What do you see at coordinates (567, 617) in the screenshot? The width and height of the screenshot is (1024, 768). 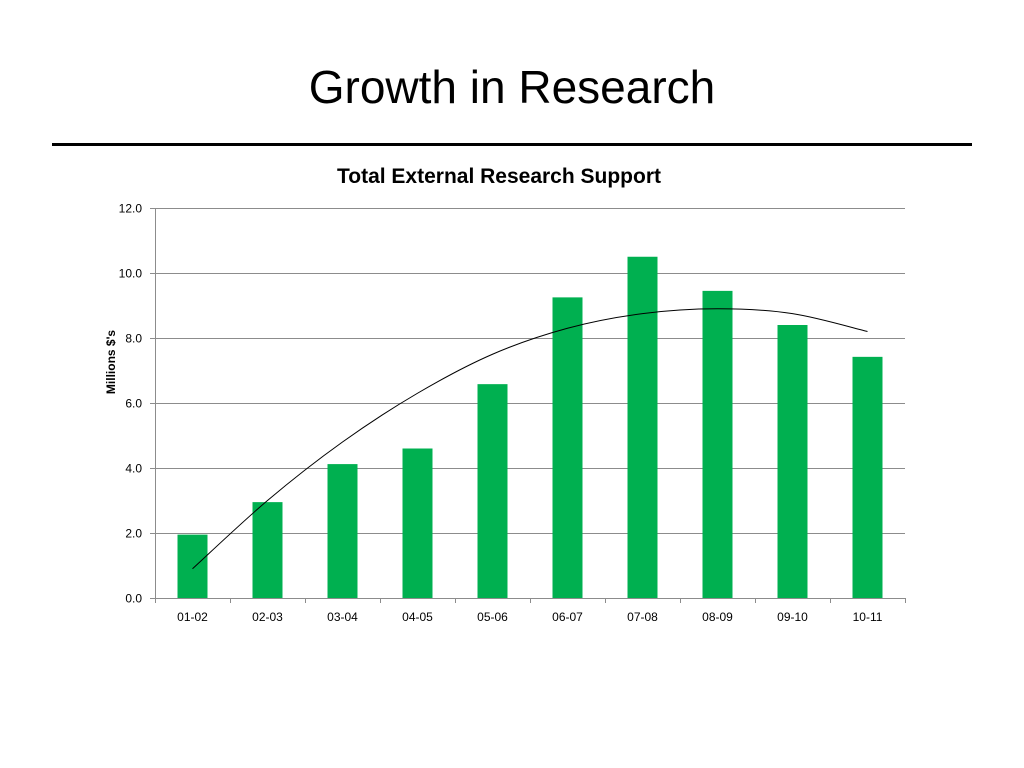 I see `x-tick-label: 06-07` at bounding box center [567, 617].